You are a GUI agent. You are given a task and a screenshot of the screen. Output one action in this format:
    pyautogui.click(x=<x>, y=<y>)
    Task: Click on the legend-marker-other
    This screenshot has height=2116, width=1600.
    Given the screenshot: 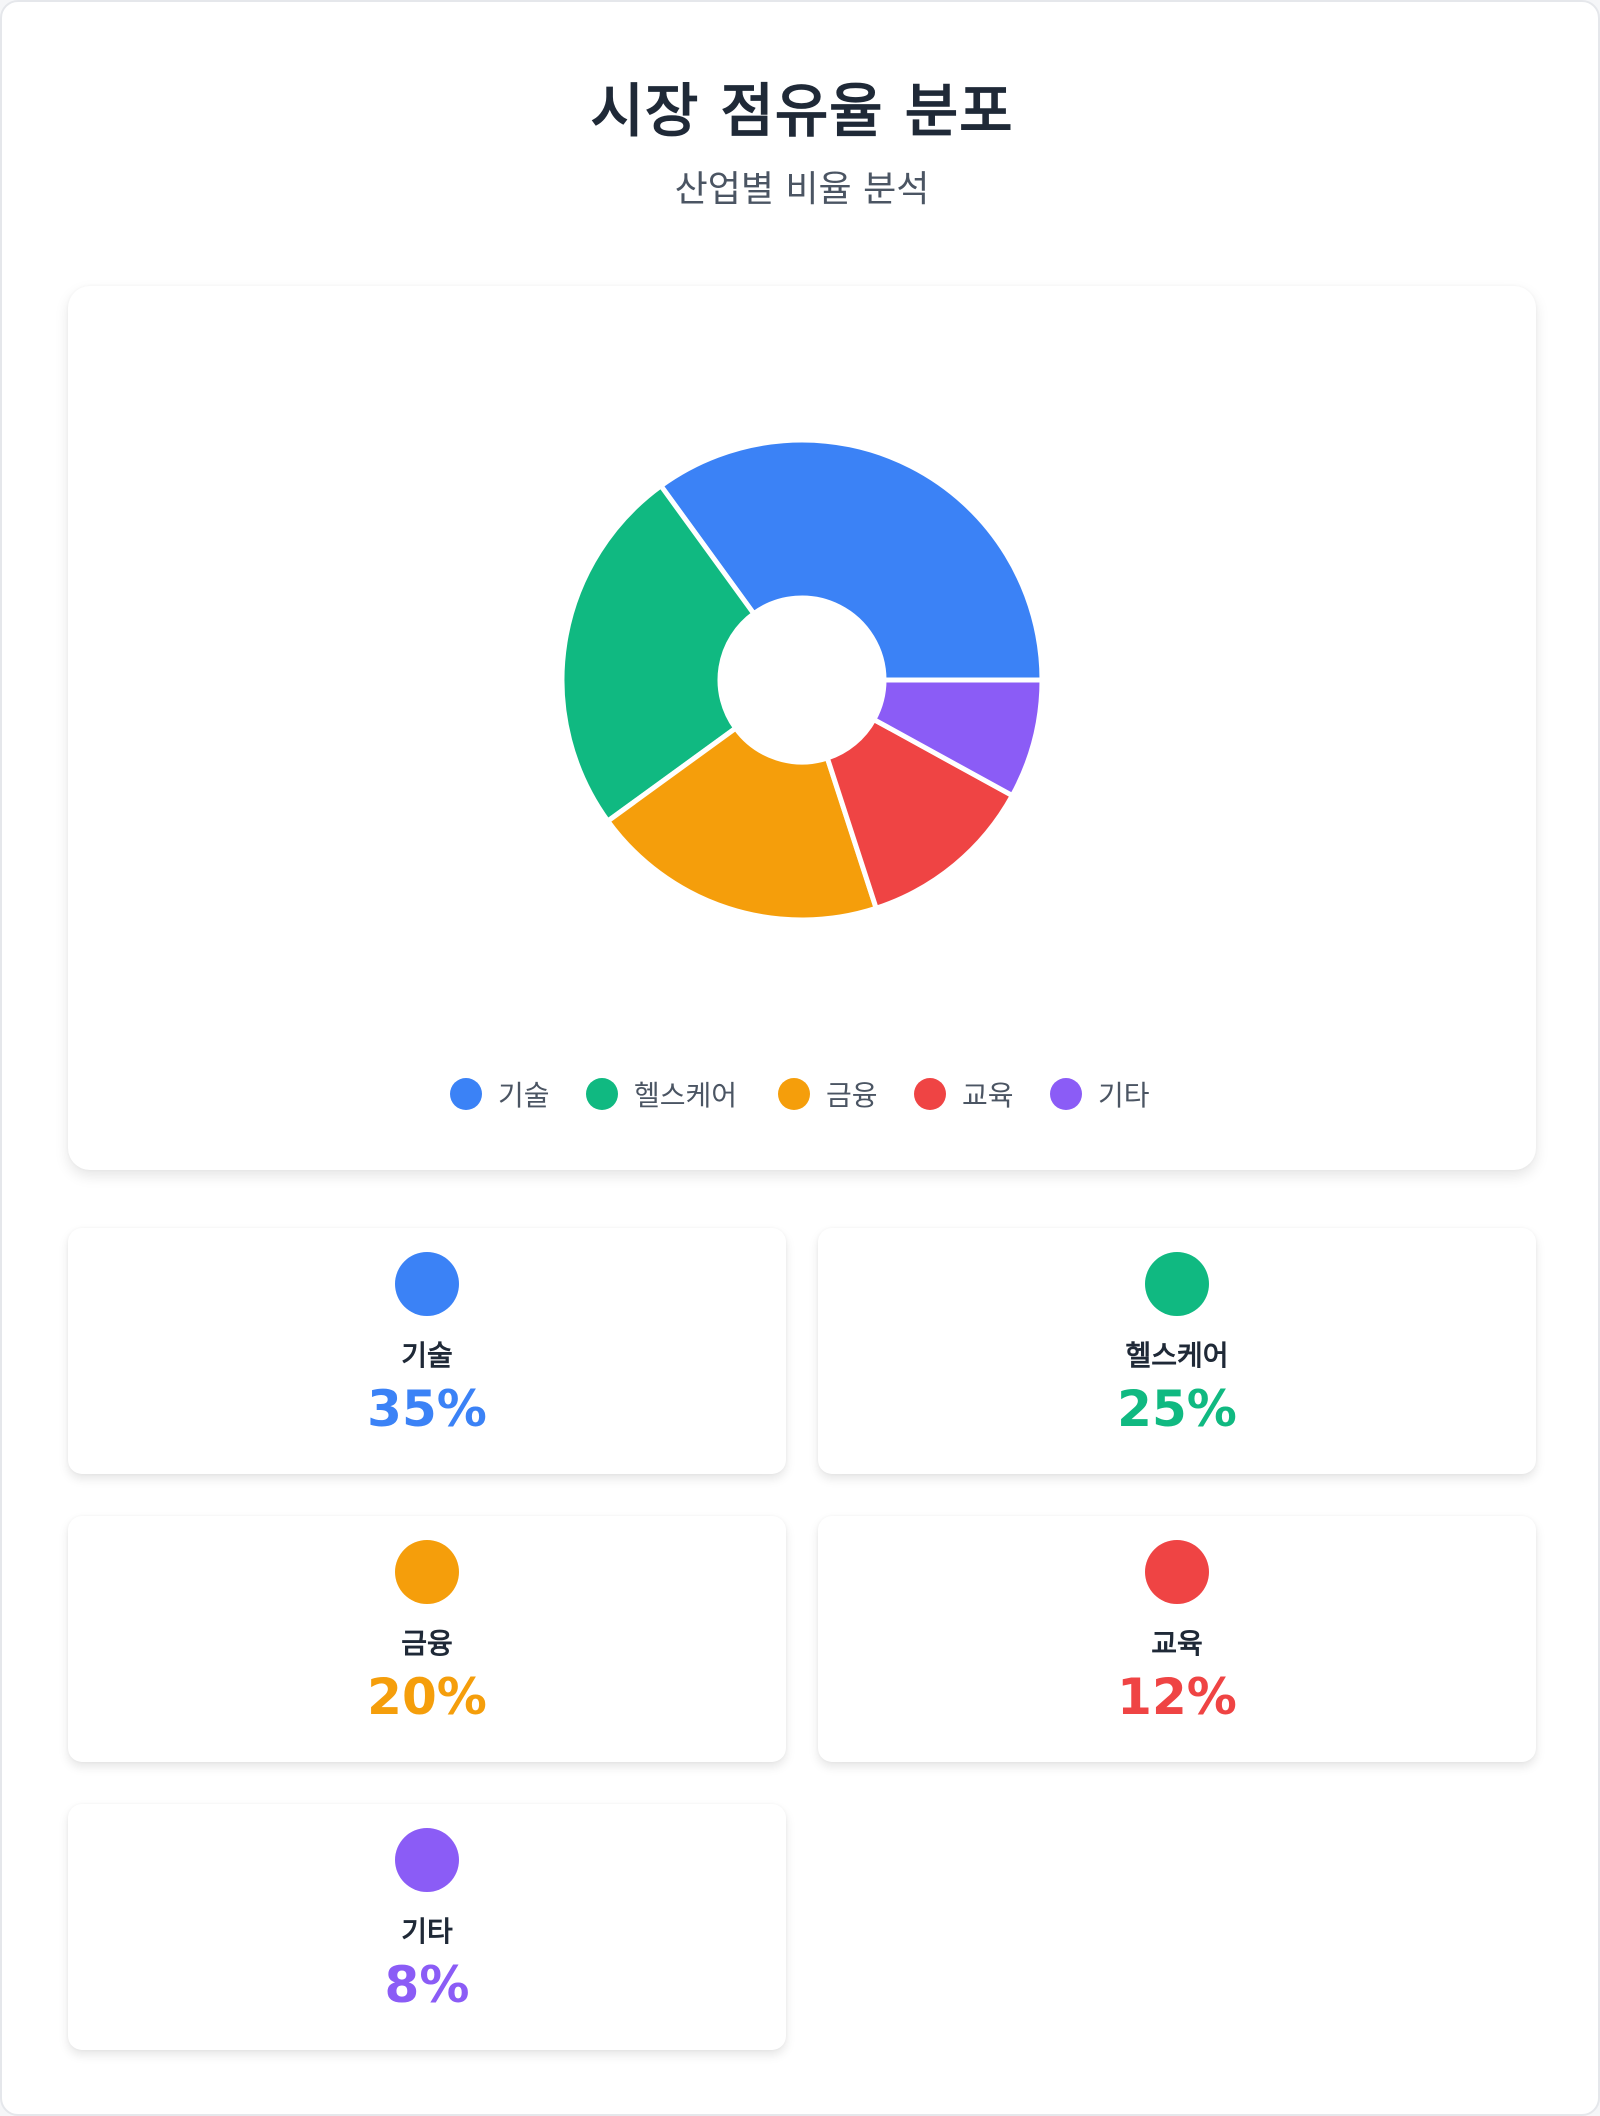 What is the action you would take?
    pyautogui.click(x=1066, y=1094)
    